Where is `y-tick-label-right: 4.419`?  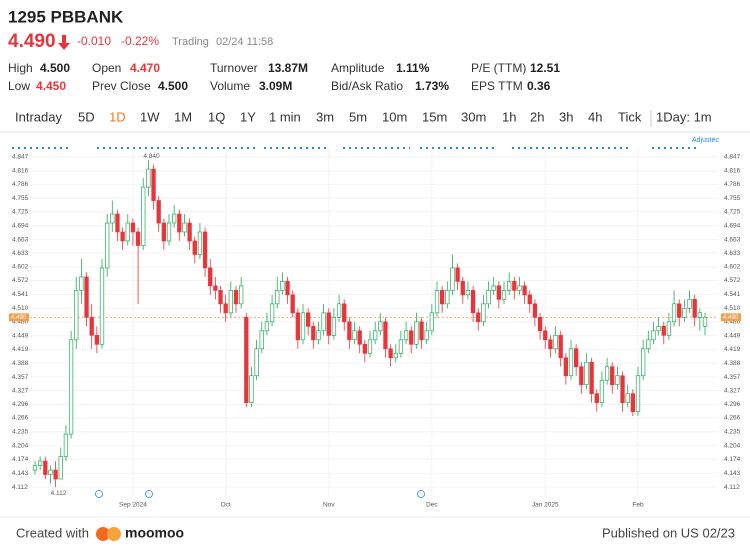
y-tick-label-right: 4.419 is located at coordinates (732, 349).